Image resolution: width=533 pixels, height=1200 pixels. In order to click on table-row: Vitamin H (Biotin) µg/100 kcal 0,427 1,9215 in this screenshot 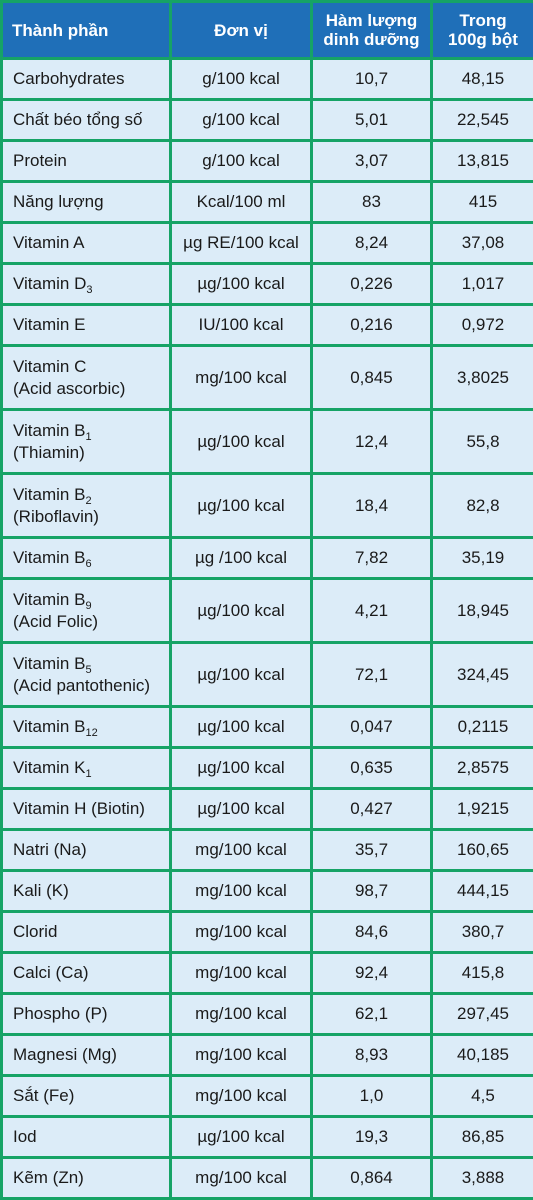, I will do `click(268, 809)`.